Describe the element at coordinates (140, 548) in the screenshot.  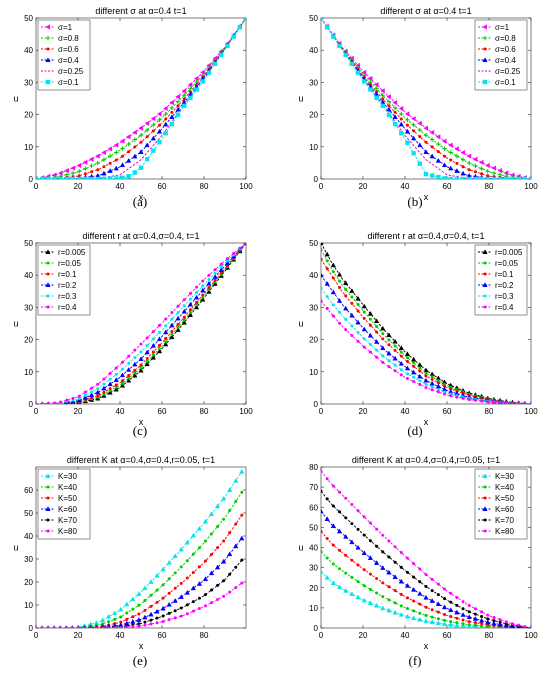
I see `series-group` at that location.